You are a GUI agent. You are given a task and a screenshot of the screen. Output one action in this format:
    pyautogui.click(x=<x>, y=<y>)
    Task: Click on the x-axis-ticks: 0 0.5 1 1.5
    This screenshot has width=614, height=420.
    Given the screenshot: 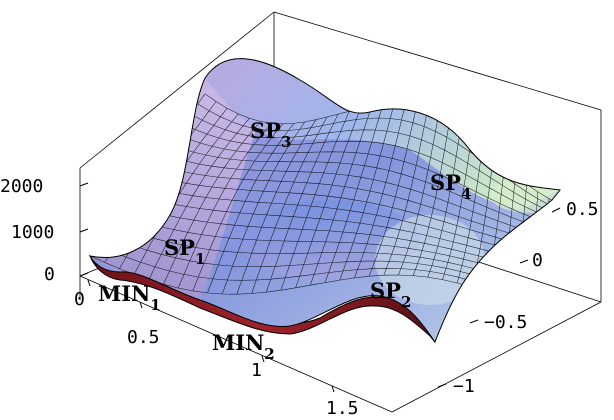 What is the action you would take?
    pyautogui.click(x=216, y=354)
    